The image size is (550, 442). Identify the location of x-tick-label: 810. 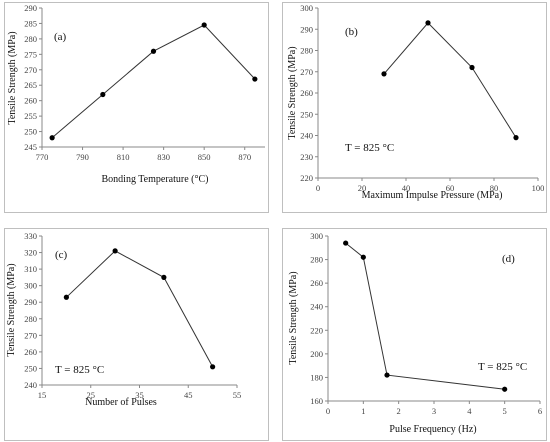
(123, 157).